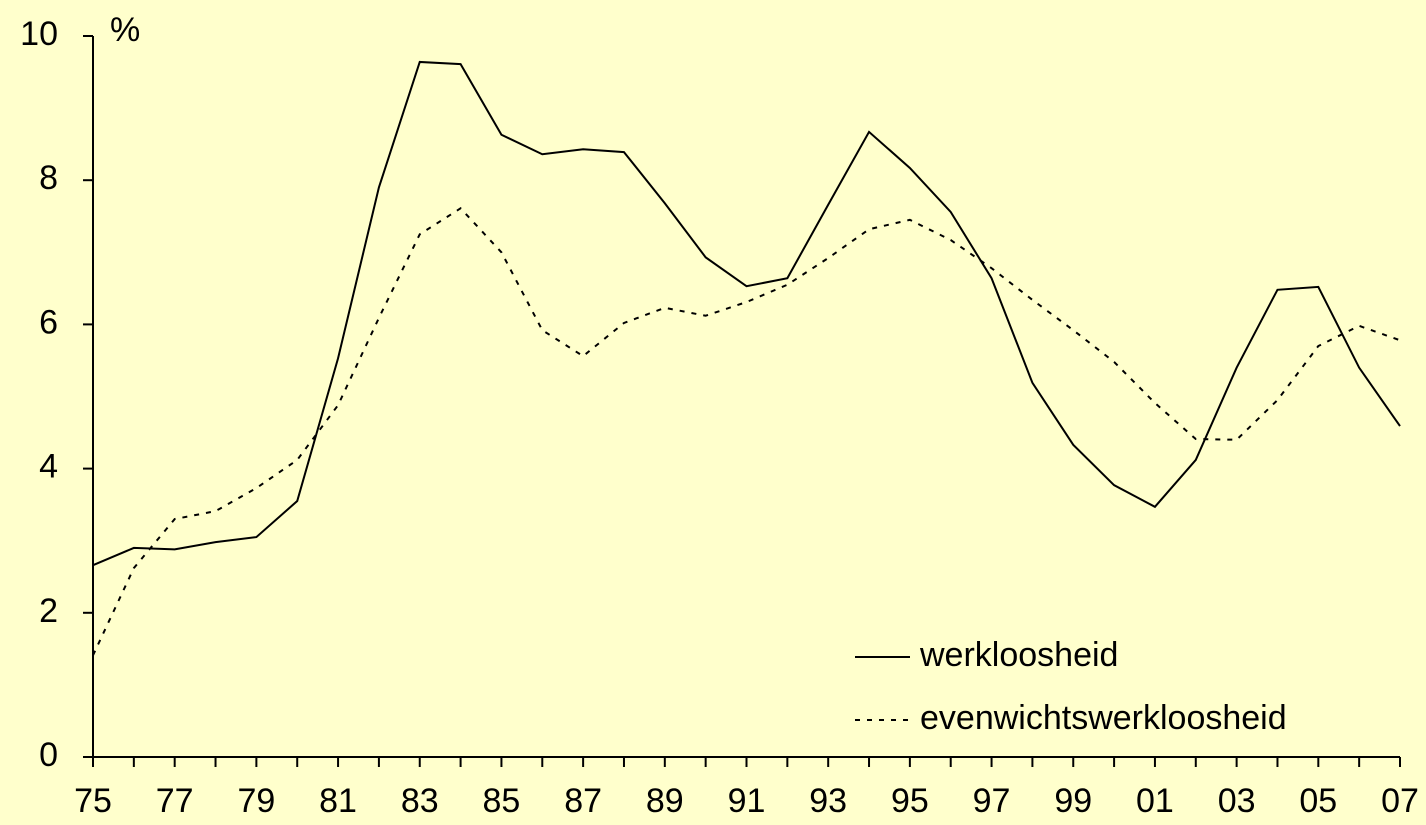  Describe the element at coordinates (502, 801) in the screenshot. I see `x-tick-label: 85` at that location.